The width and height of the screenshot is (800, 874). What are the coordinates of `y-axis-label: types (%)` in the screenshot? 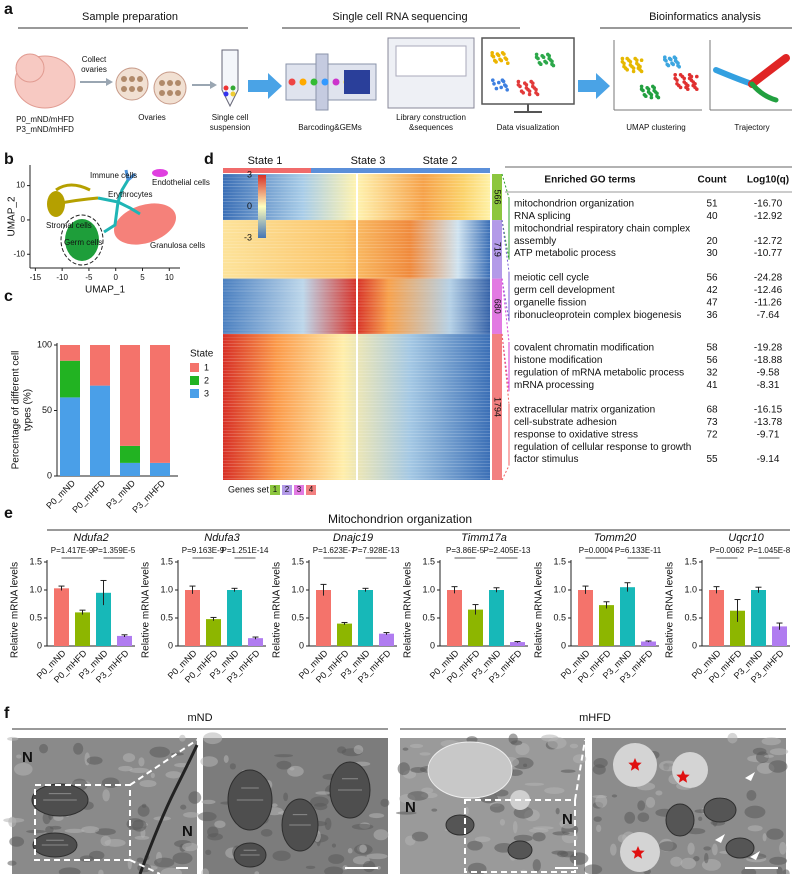 It's located at (28, 410).